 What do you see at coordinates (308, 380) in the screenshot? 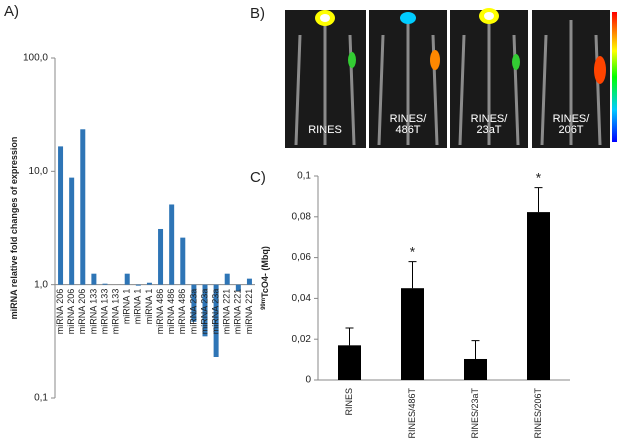
I see `y-tick-label: 0` at bounding box center [308, 380].